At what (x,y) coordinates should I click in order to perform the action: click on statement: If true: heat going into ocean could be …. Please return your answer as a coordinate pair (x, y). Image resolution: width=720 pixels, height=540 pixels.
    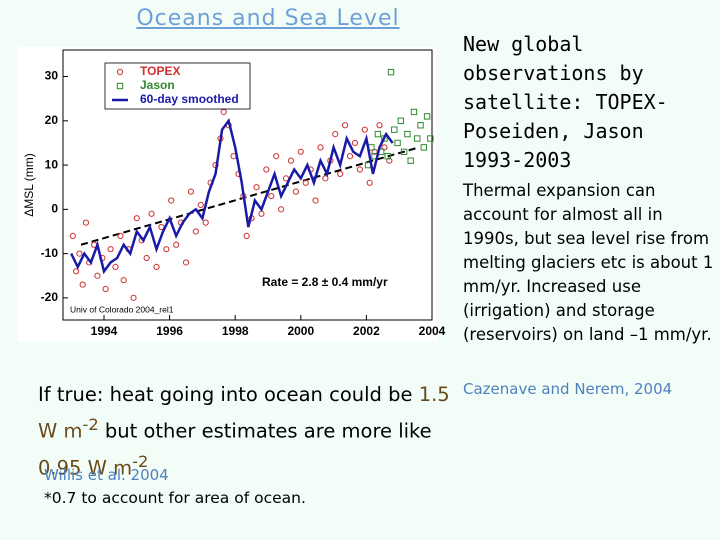
    Looking at the image, I should click on (248, 431).